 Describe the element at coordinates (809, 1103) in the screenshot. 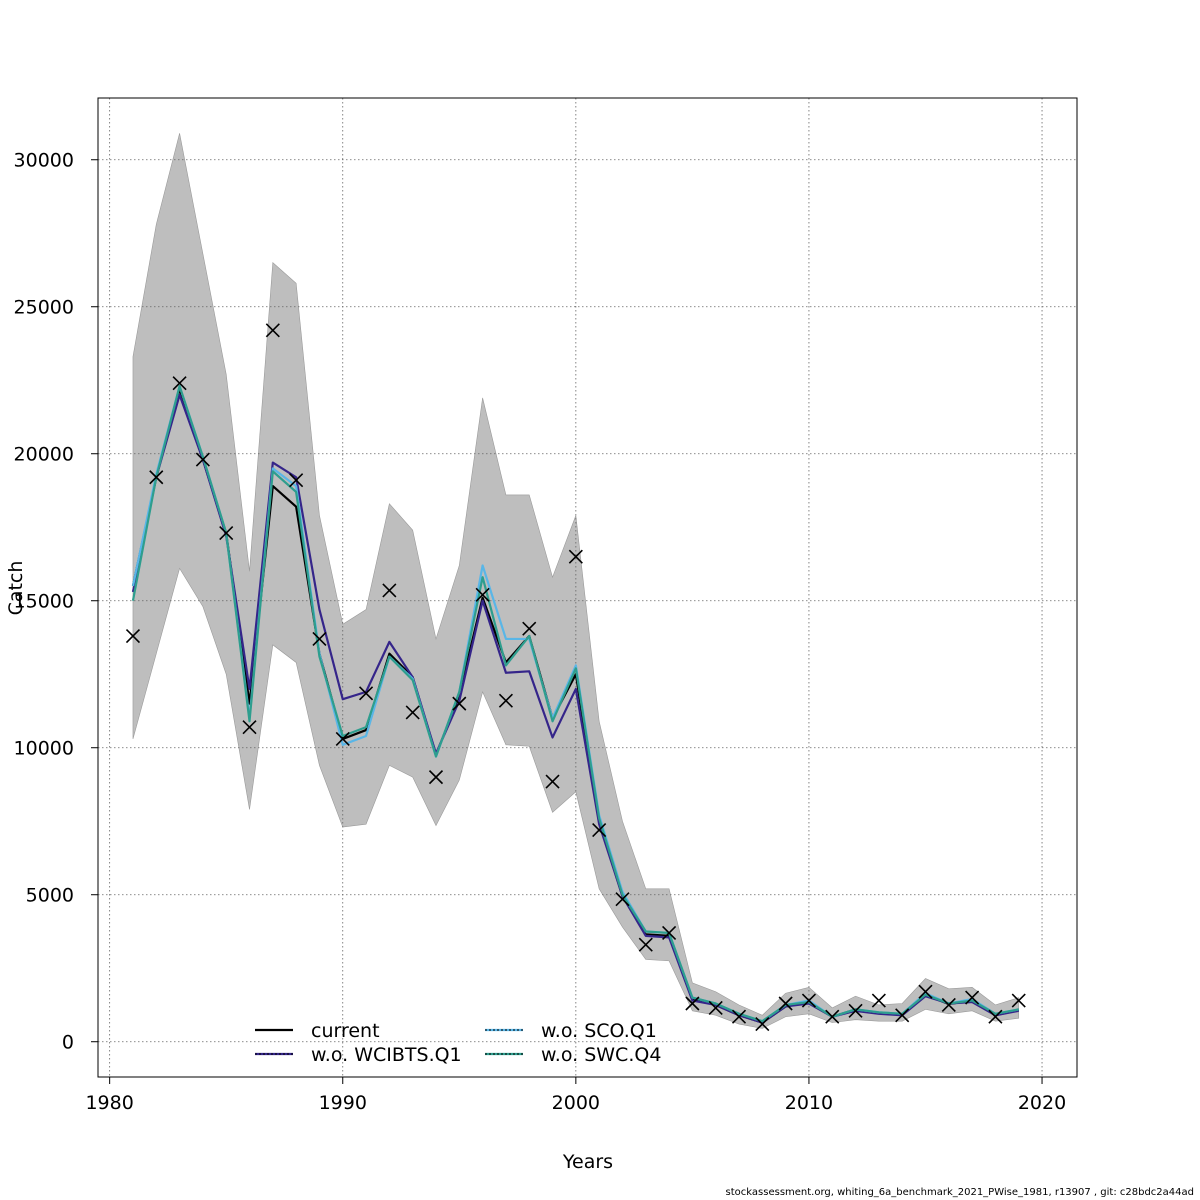

I see `x-tick-label: 2010` at that location.